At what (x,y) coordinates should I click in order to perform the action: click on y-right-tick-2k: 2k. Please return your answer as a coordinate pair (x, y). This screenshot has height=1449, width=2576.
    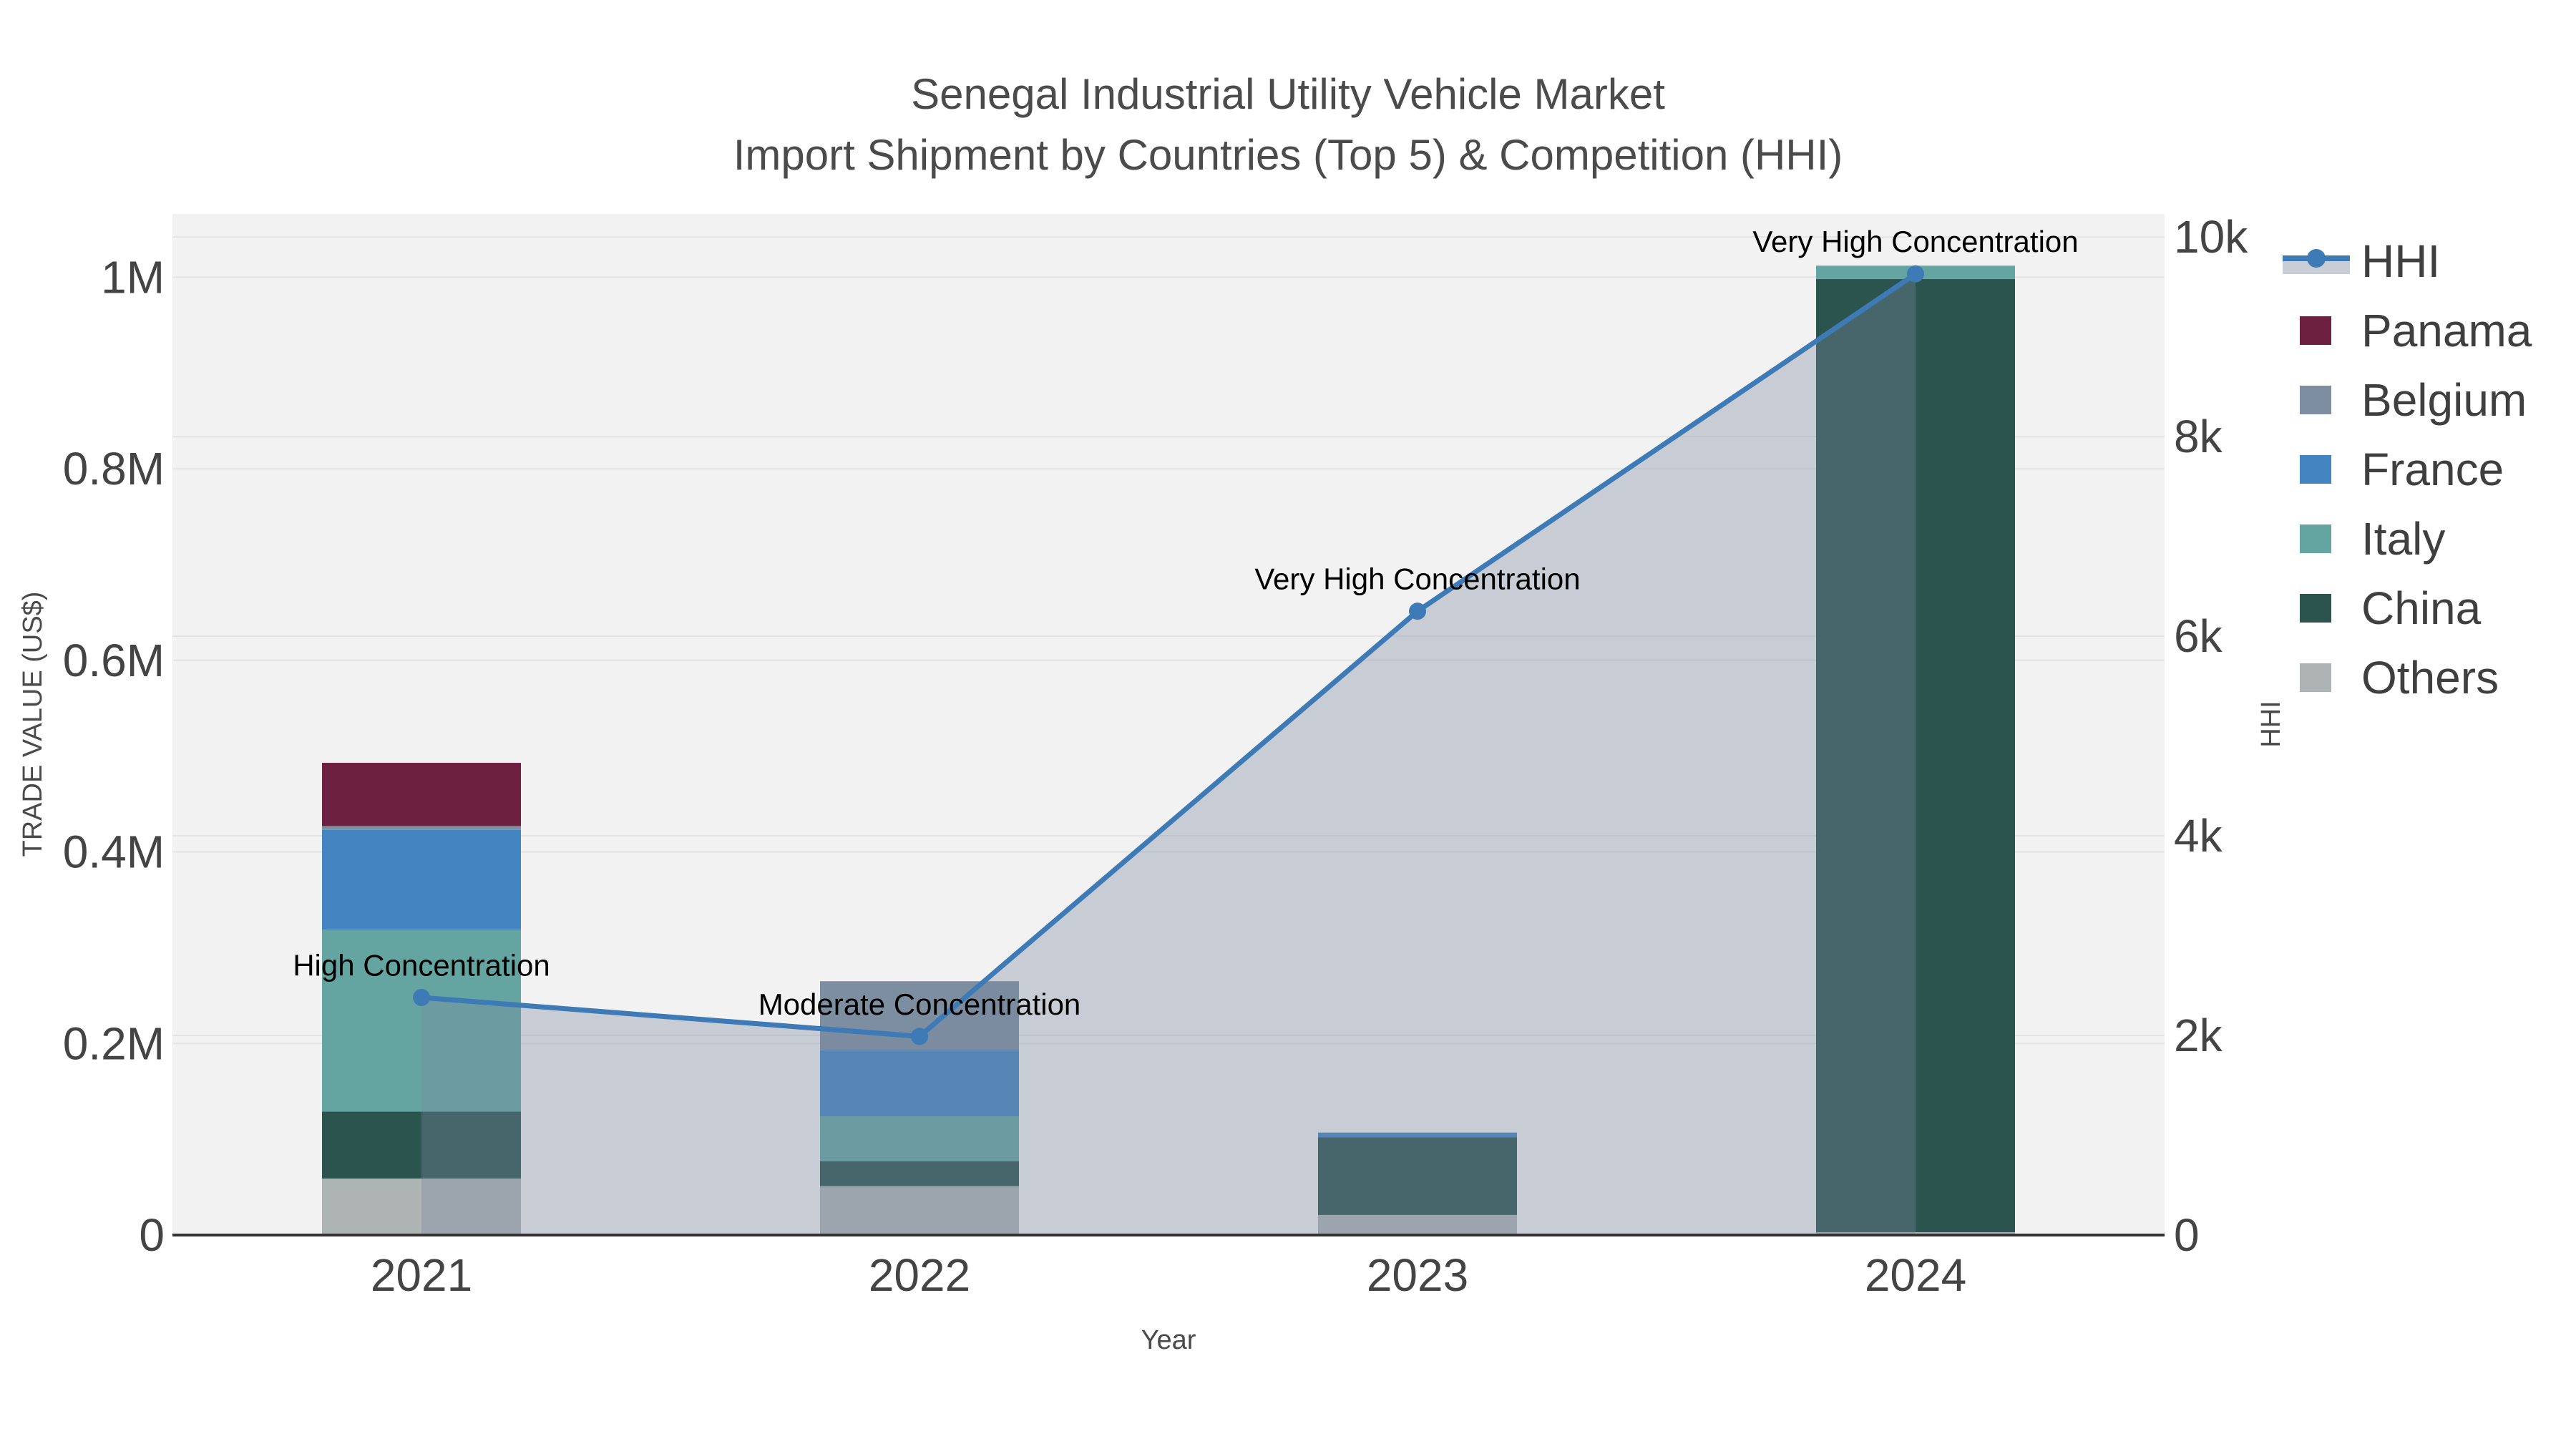
    Looking at the image, I should click on (2198, 1035).